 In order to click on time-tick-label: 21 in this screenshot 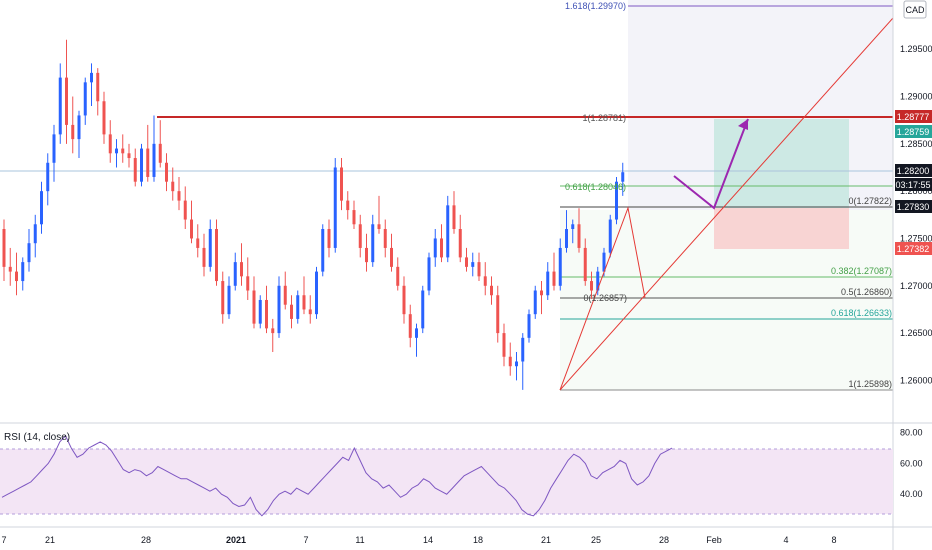, I will do `click(546, 540)`.